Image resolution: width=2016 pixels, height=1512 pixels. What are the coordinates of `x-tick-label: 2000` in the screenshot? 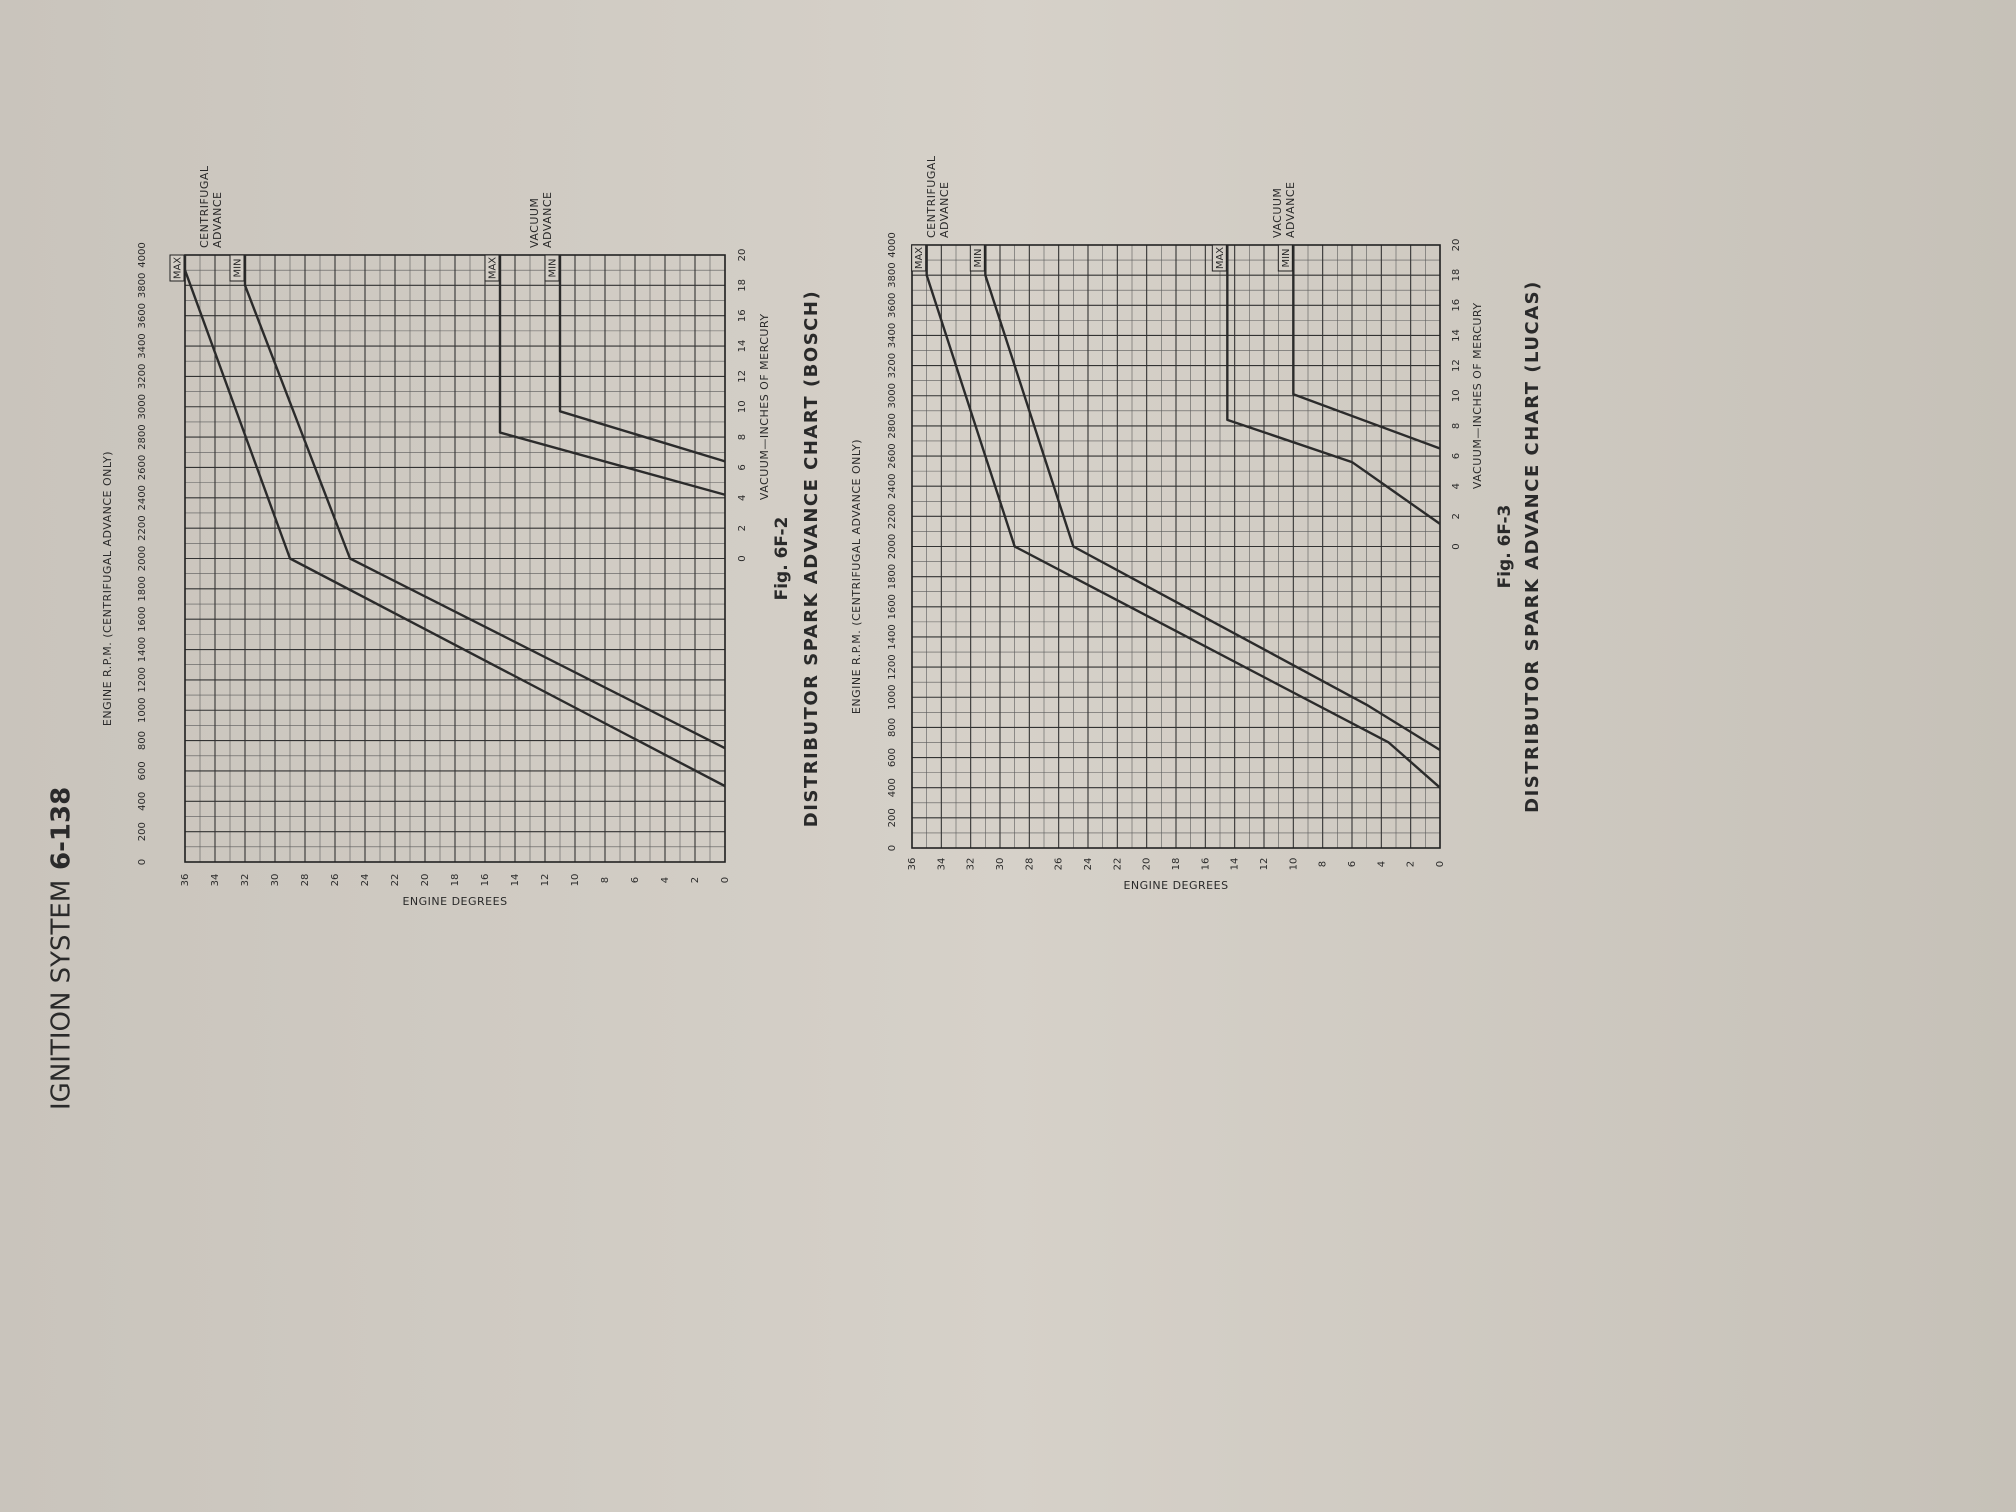 It's located at (892, 546).